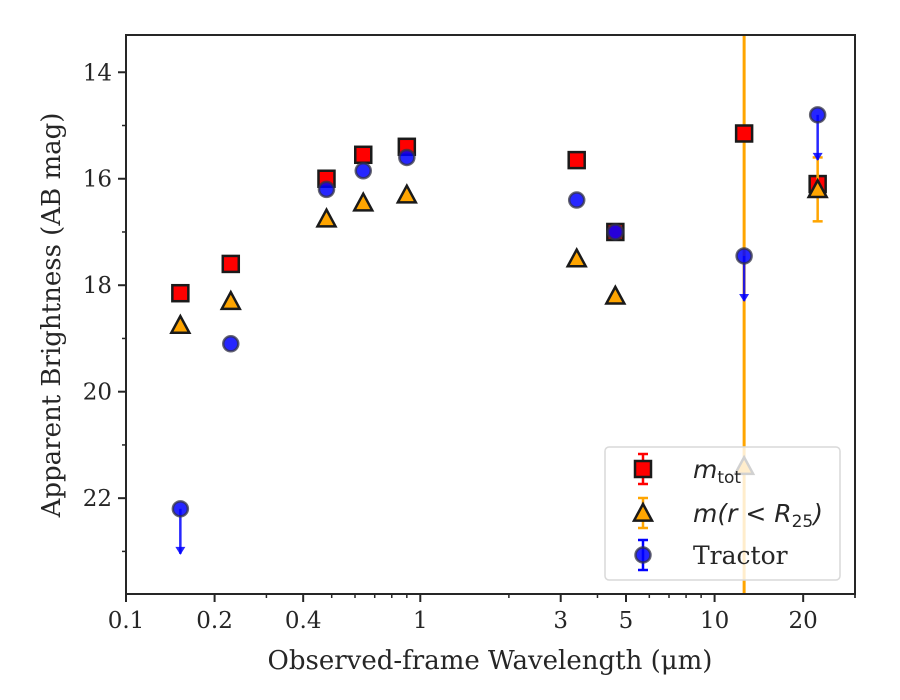  What do you see at coordinates (303, 621) in the screenshot?
I see `x-tick-label-2: 0.4` at bounding box center [303, 621].